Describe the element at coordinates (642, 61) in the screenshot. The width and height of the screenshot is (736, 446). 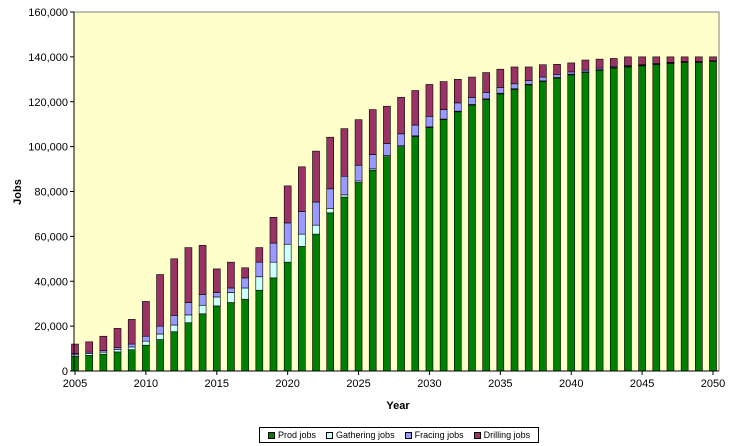
I see `bar-drilling-jobs-2045` at that location.